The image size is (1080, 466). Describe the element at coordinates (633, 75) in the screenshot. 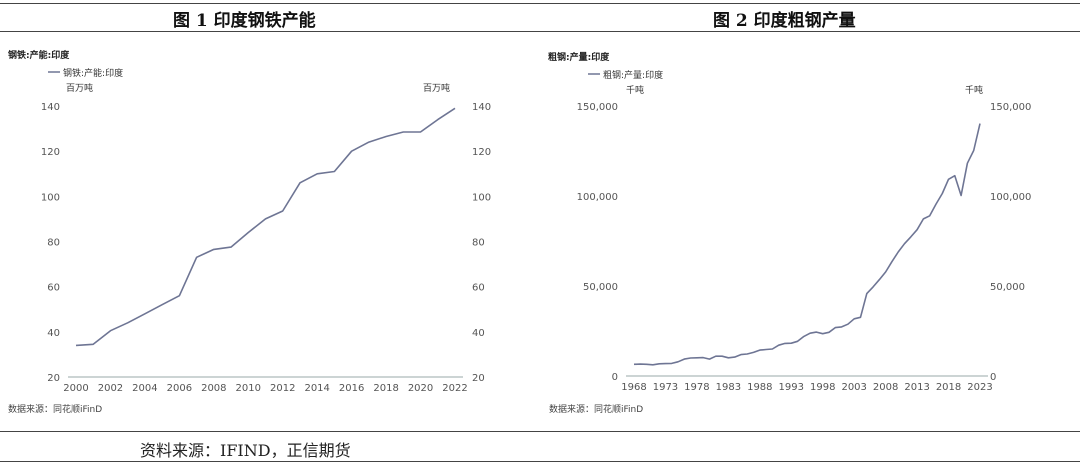

I see `chart2-legend-label: 粗钢:产量:印度` at that location.